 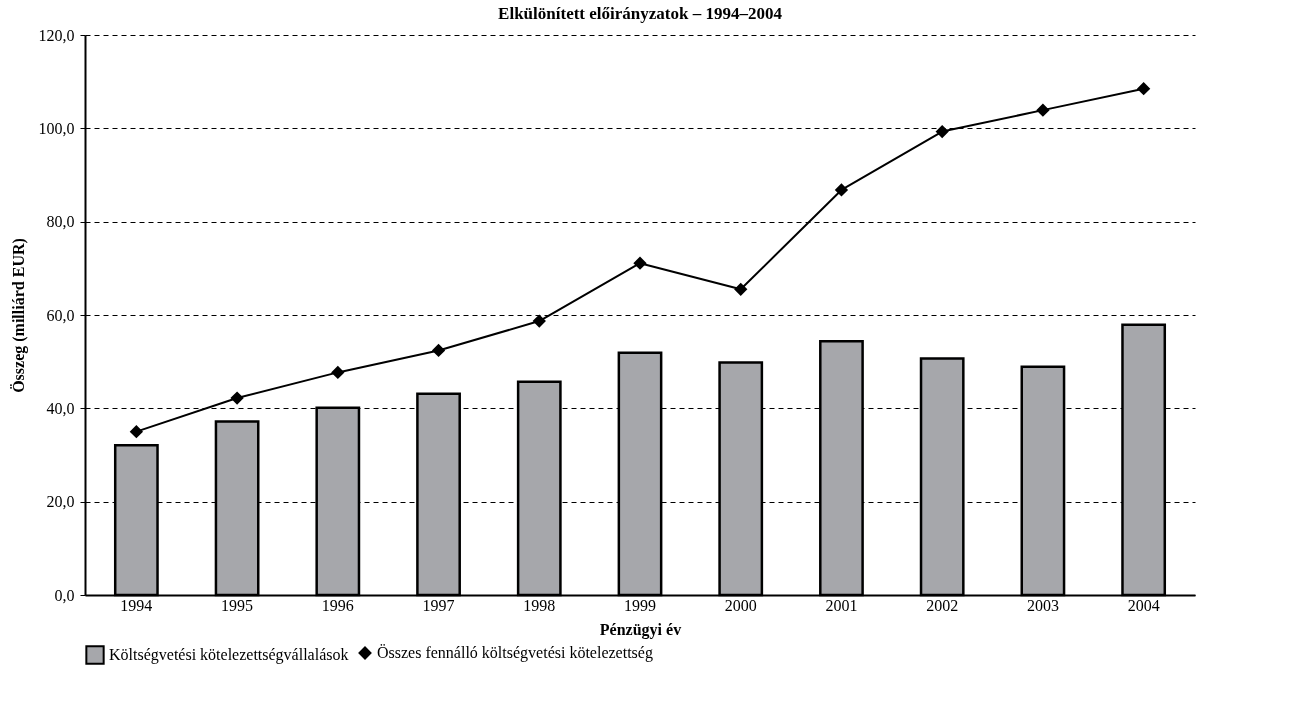 What do you see at coordinates (841, 605) in the screenshot?
I see `x-tick-label: 2001` at bounding box center [841, 605].